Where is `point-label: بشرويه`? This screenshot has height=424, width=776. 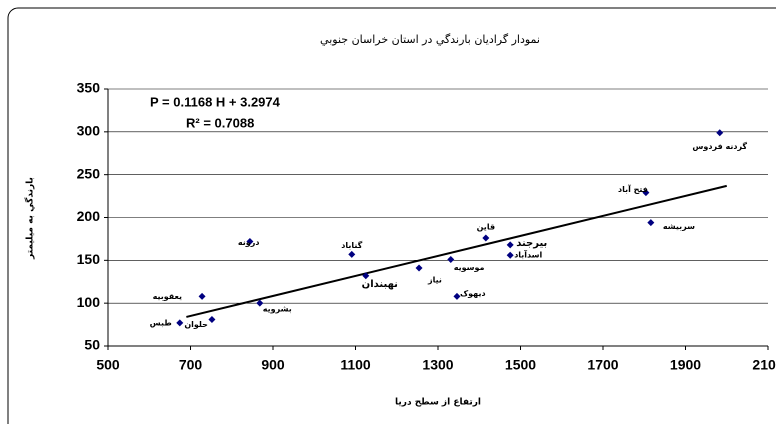
point-label: بشرويه is located at coordinates (277, 309).